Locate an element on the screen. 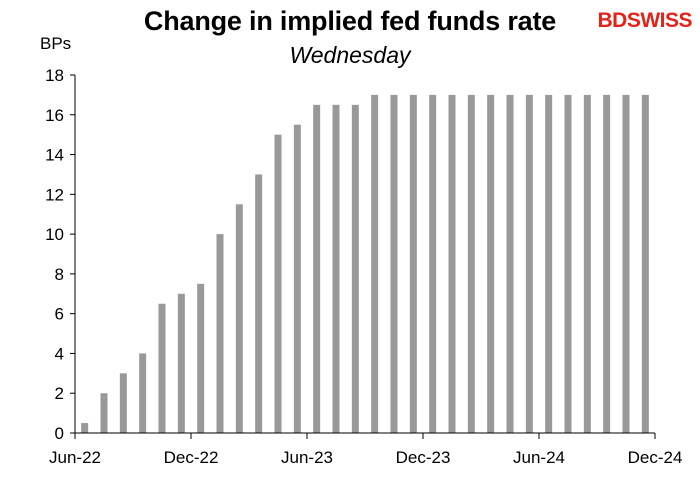 Image resolution: width=700 pixels, height=499 pixels. logo-swiss-text: SWISS is located at coordinates (659, 20).